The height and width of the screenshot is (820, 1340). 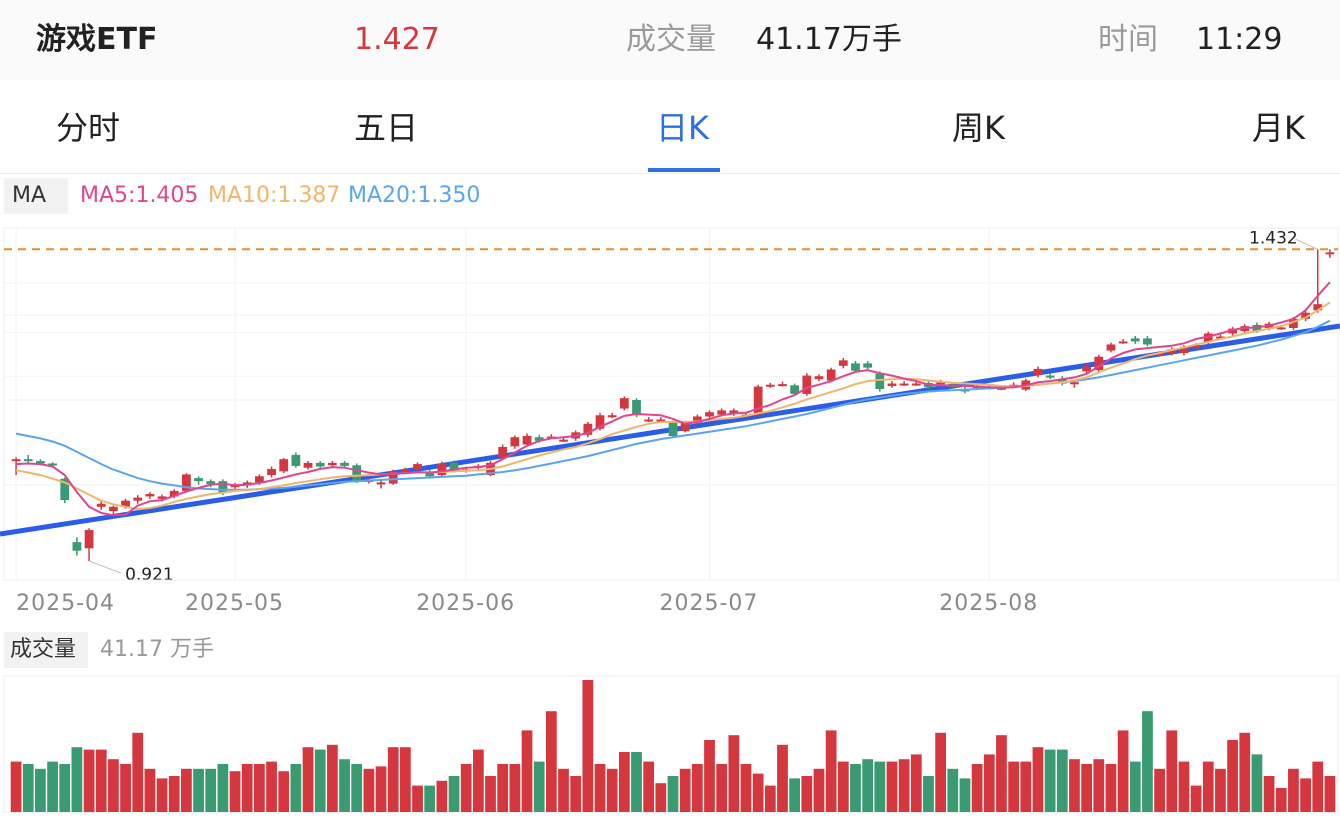 What do you see at coordinates (36, 196) in the screenshot?
I see `ma-indicator-tag: MA` at bounding box center [36, 196].